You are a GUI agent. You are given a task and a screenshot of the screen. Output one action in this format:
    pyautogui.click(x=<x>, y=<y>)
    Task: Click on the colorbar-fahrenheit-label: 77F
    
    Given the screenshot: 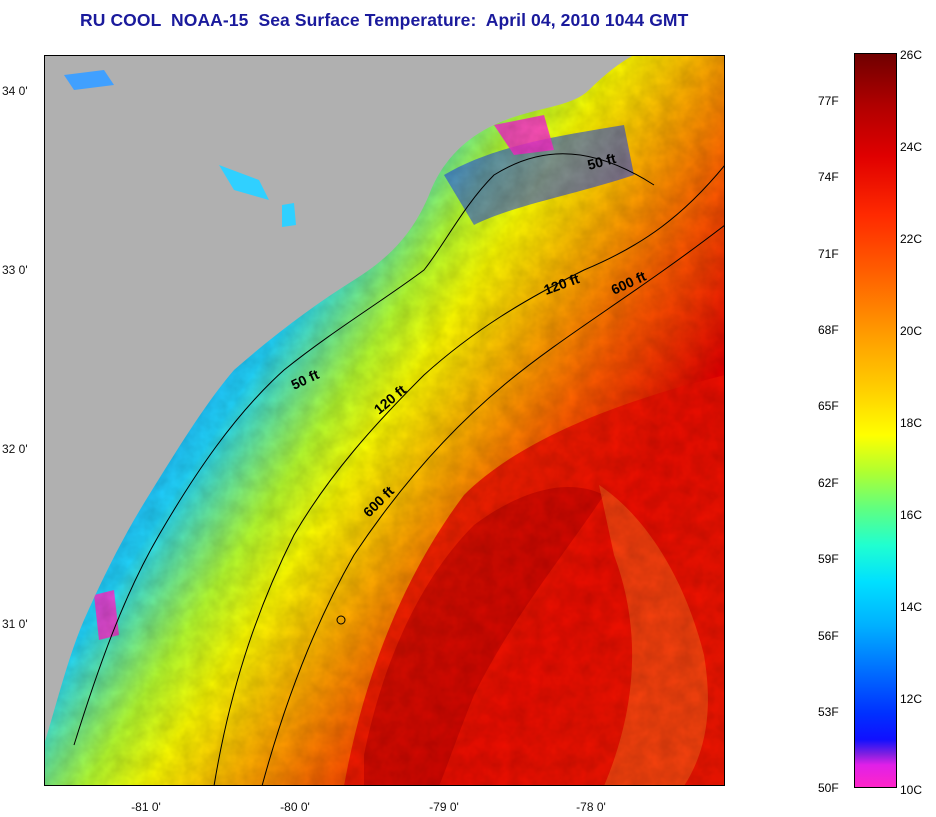 What is the action you would take?
    pyautogui.click(x=828, y=101)
    